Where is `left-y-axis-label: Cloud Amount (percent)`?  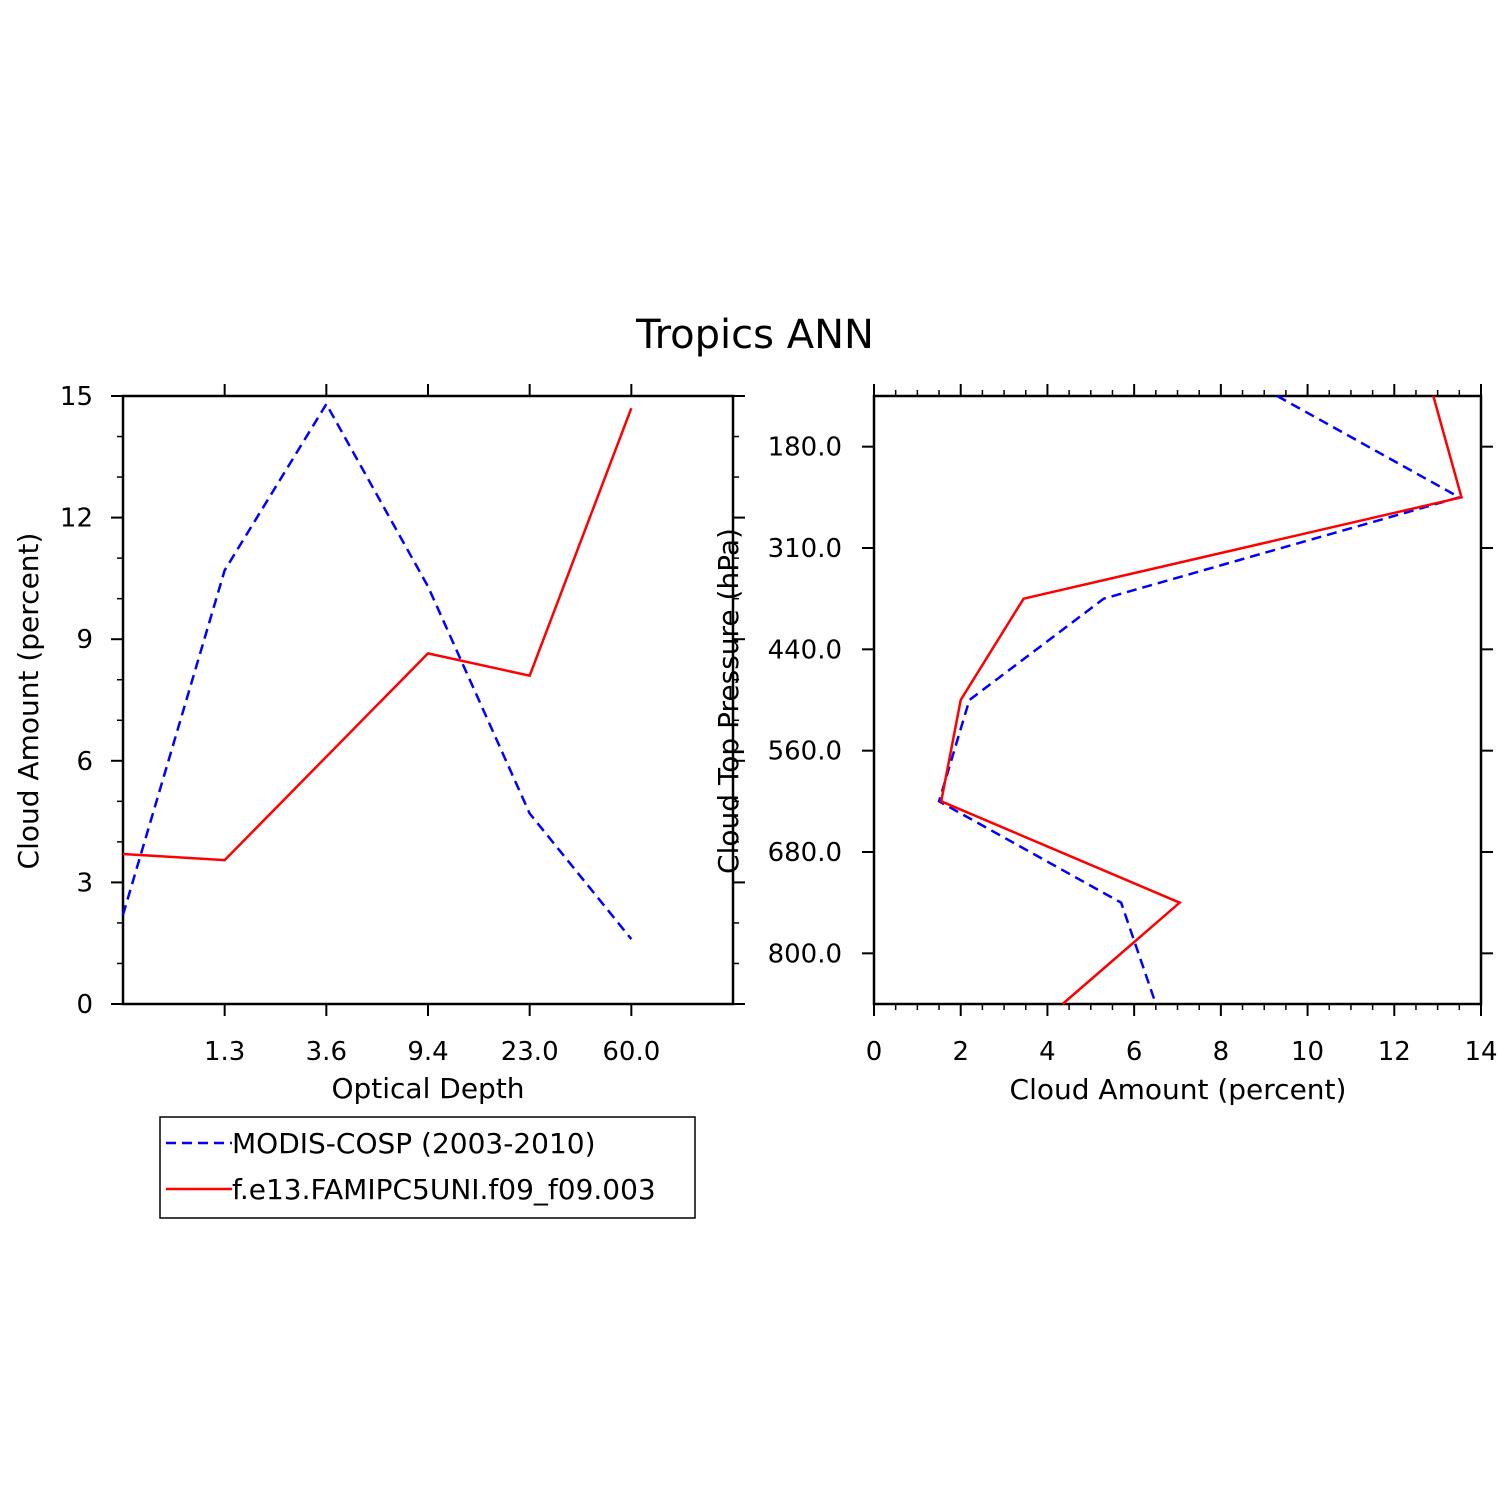 left-y-axis-label: Cloud Amount (percent) is located at coordinates (28, 701).